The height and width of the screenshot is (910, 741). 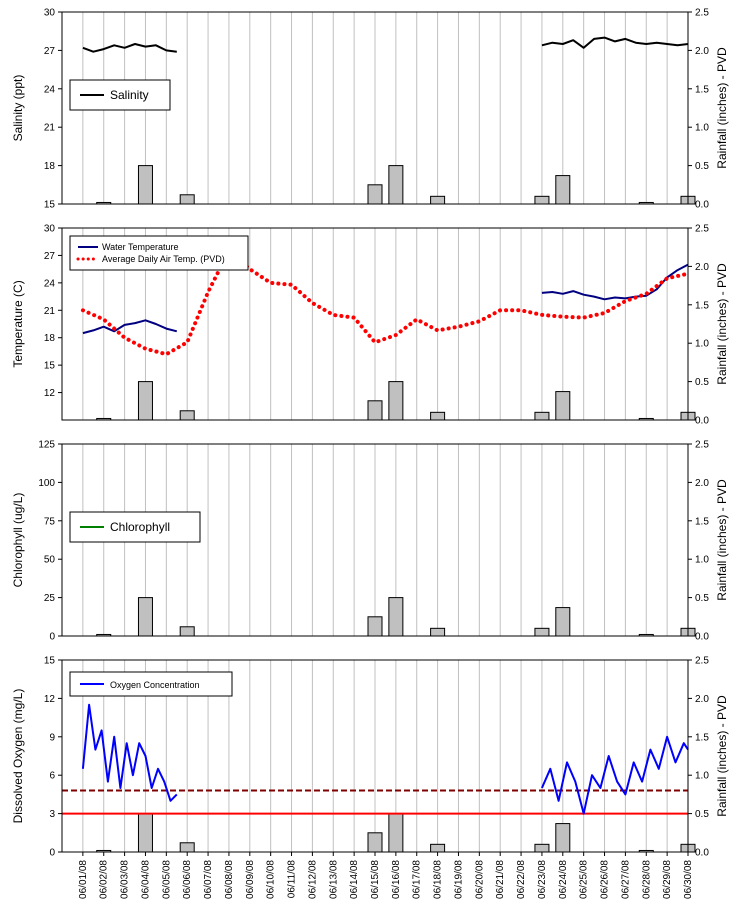 What do you see at coordinates (50, 166) in the screenshot?
I see `y-tick-label: 18` at bounding box center [50, 166].